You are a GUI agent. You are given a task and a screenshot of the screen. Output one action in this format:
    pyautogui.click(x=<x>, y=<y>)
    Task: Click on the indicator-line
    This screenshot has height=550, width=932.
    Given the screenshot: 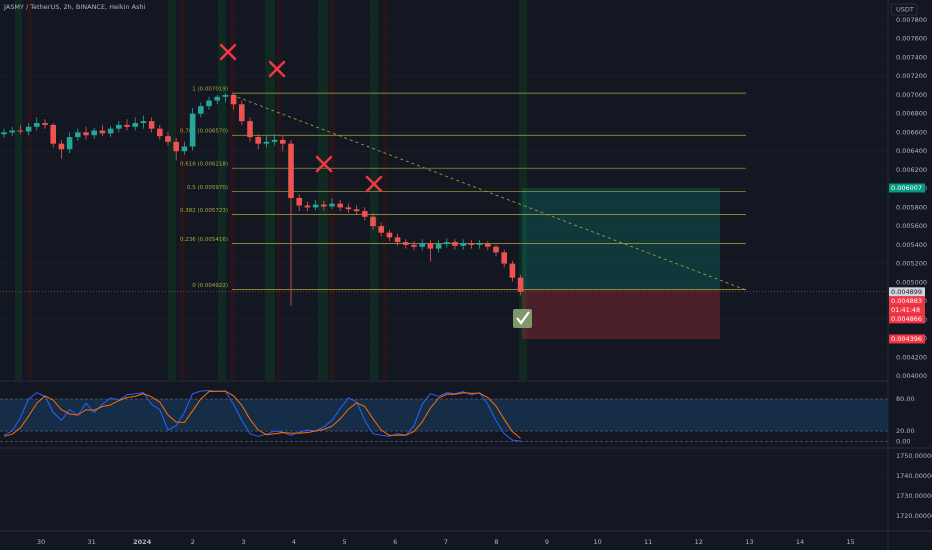 What is the action you would take?
    pyautogui.click(x=262, y=415)
    